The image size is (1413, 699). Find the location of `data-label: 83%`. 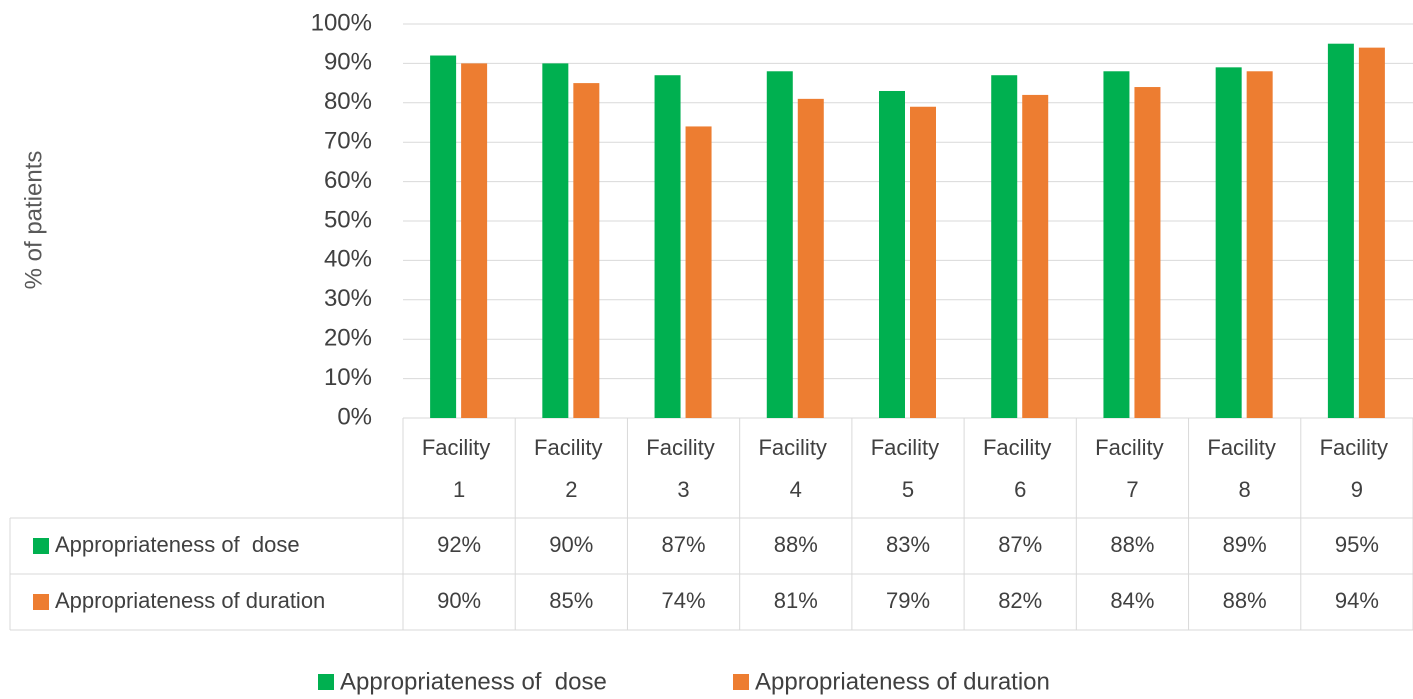

data-label: 83% is located at coordinates (908, 544).